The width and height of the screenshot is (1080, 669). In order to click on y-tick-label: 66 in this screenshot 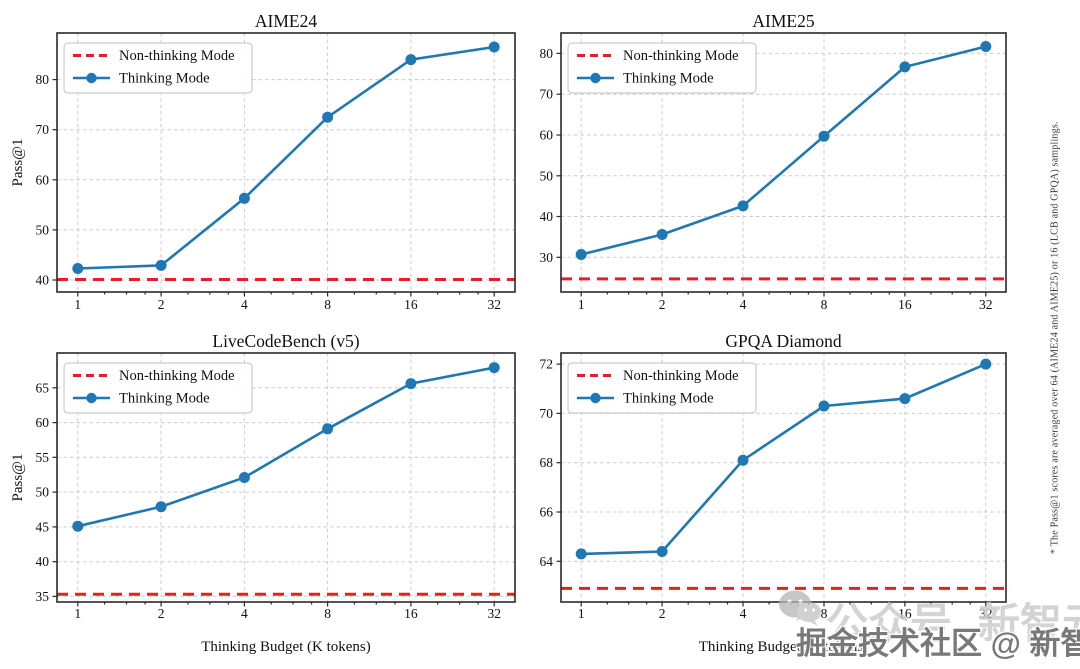, I will do `click(546, 512)`.